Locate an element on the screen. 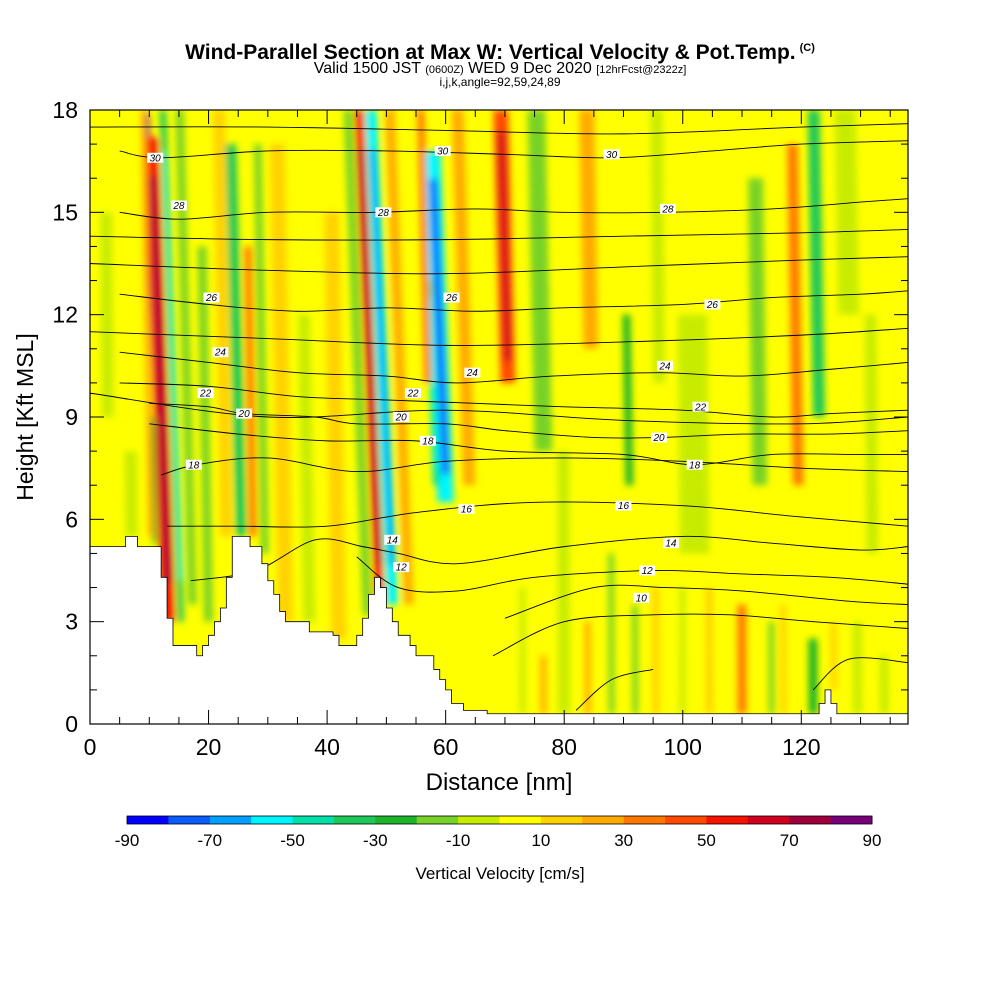 The width and height of the screenshot is (1000, 1000). colorbar-title: Vertical Velocity [cm/s] is located at coordinates (500, 873).